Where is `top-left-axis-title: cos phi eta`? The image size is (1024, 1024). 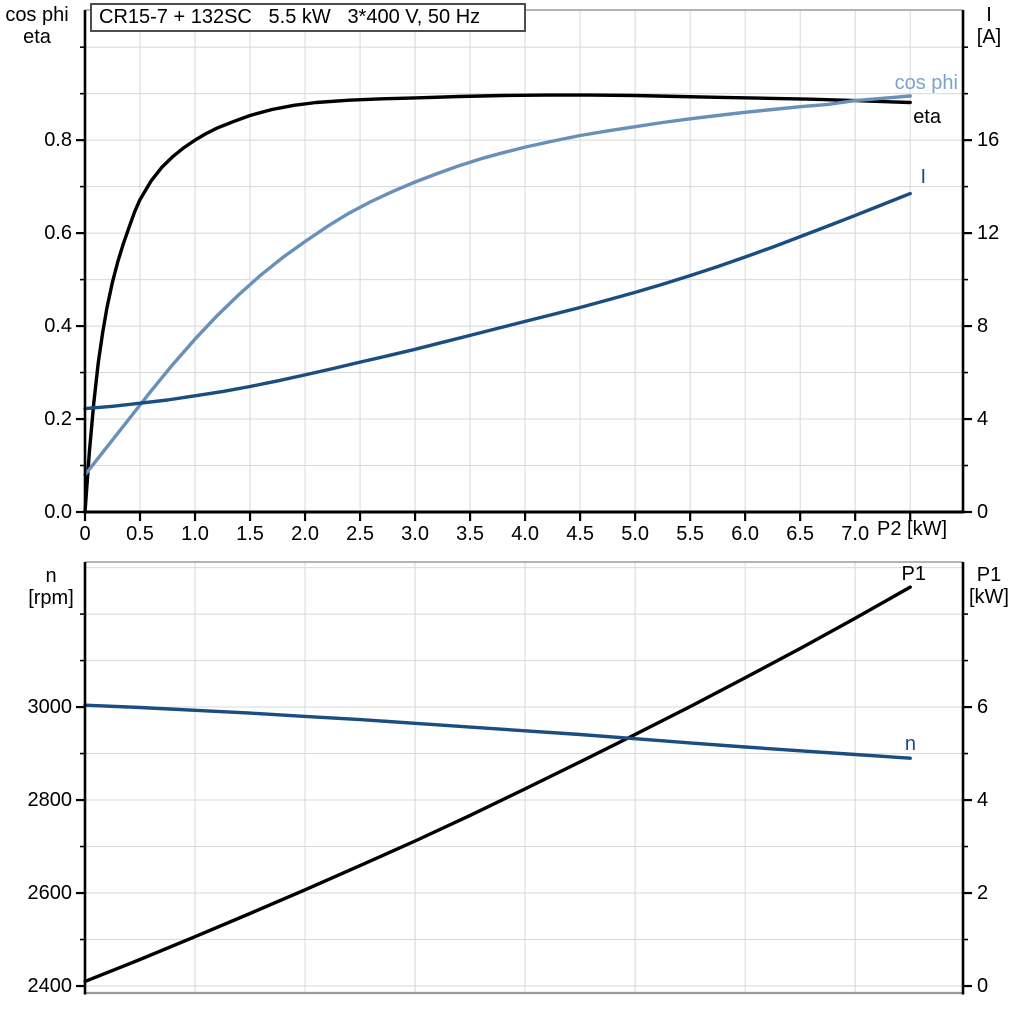 top-left-axis-title: cos phi eta is located at coordinates (37, 26).